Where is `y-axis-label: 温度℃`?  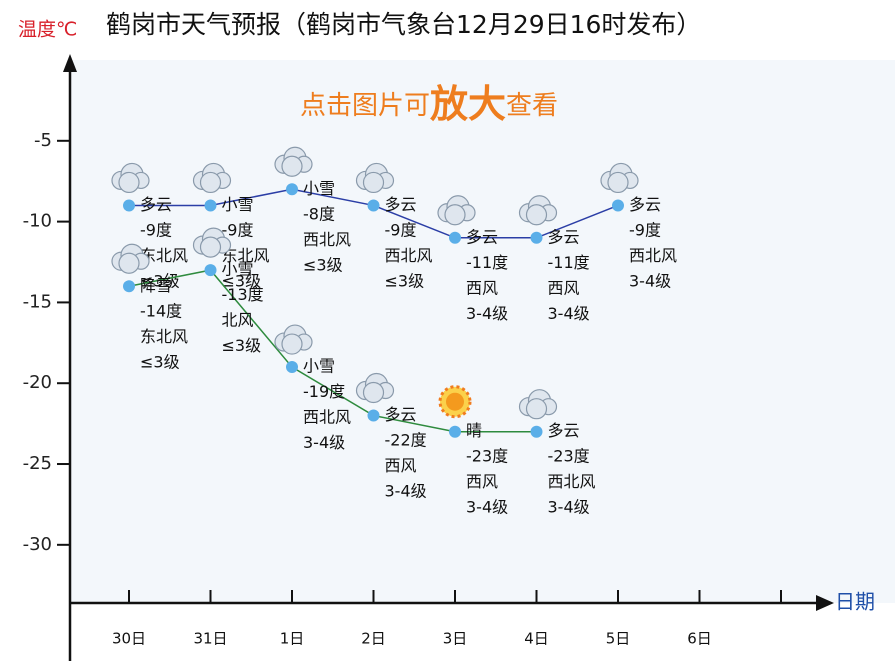
y-axis-label: 温度℃ is located at coordinates (47, 30).